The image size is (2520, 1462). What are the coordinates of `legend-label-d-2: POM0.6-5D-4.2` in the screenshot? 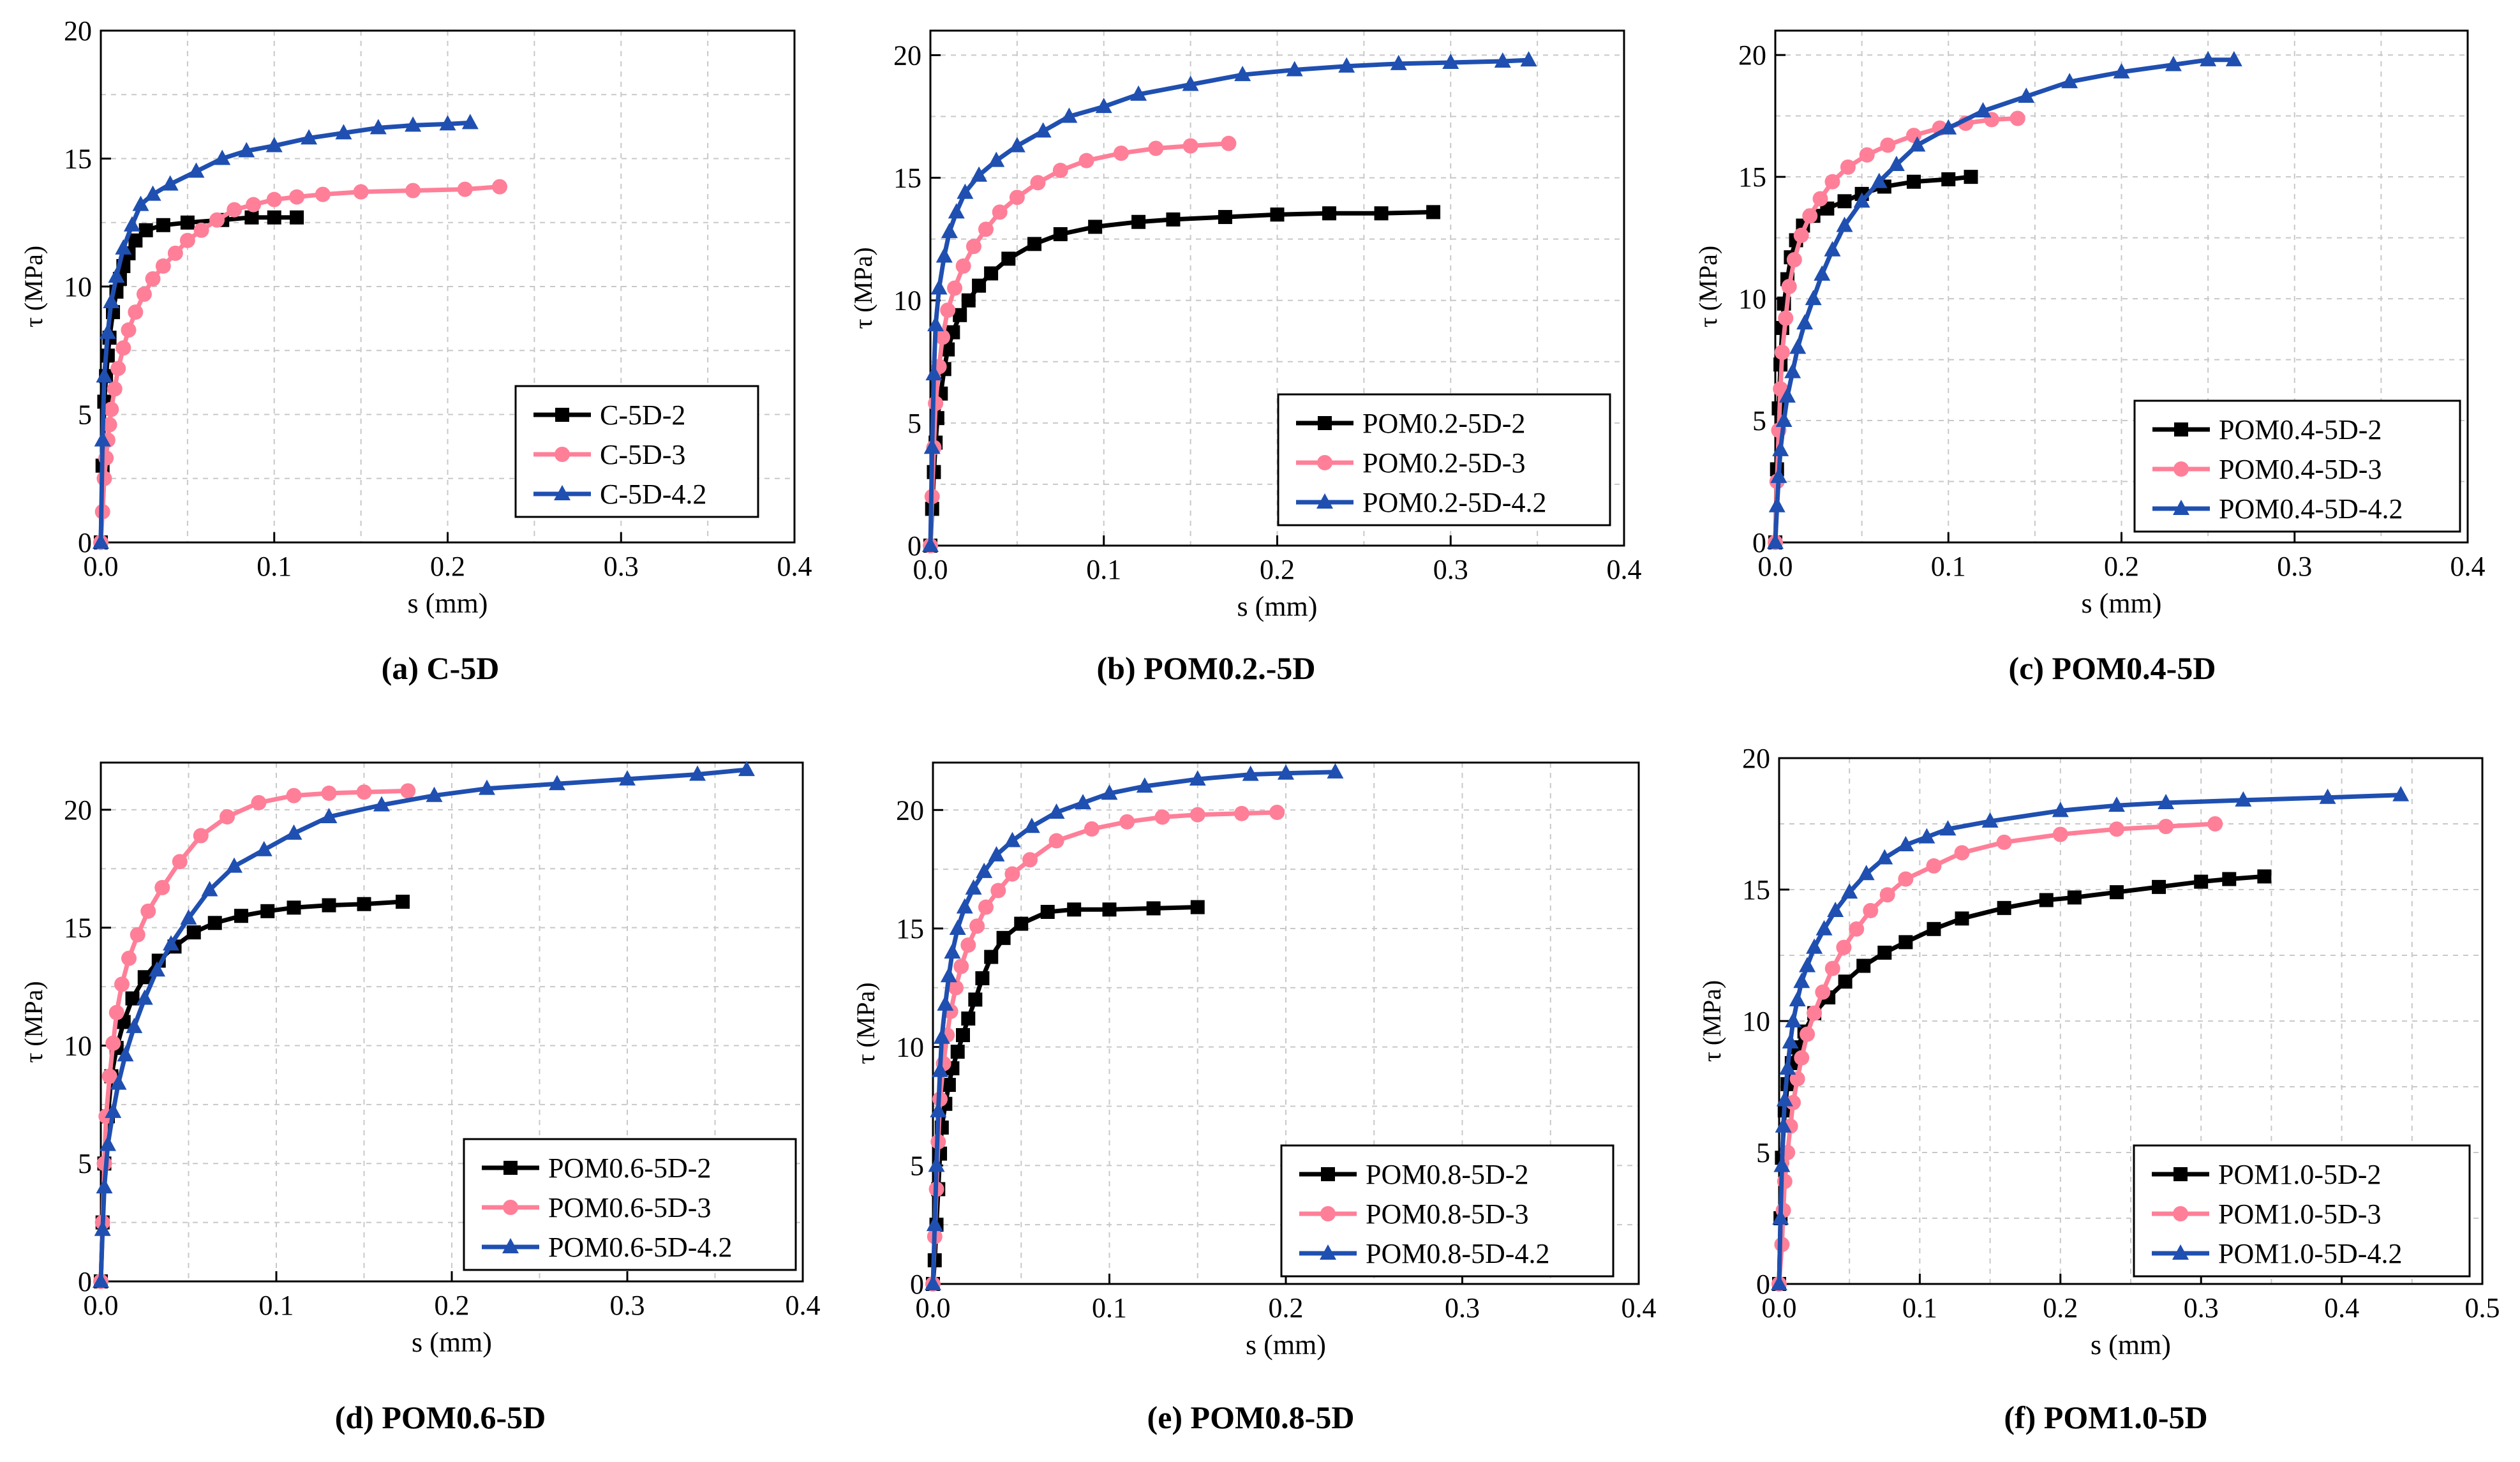 It's located at (640, 1247).